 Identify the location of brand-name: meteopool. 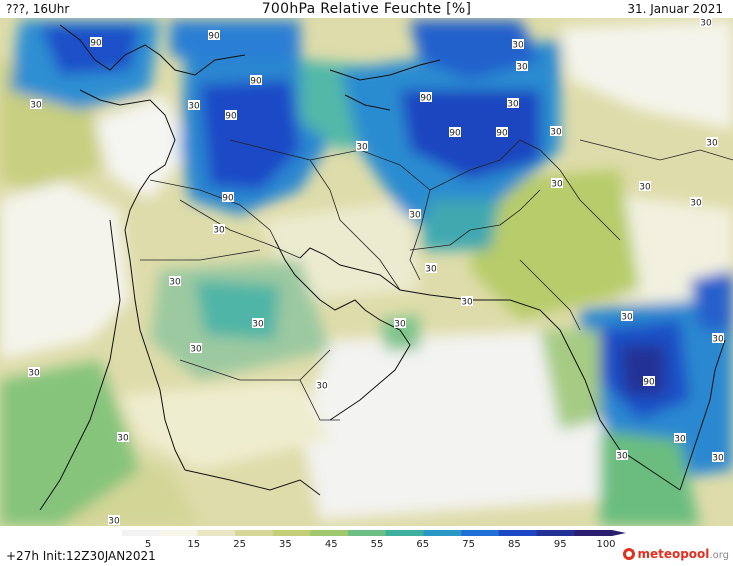
(673, 554).